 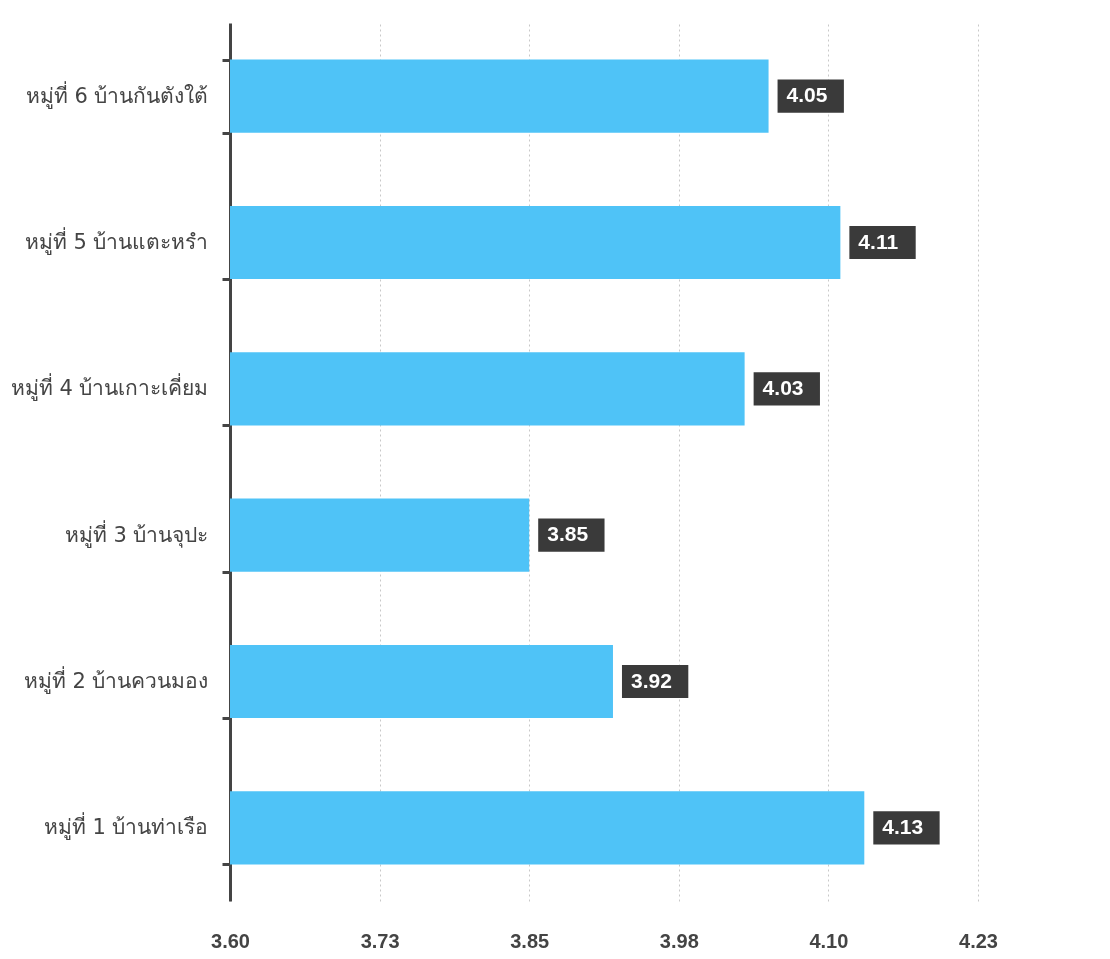 I want to click on data-label: 4.05, so click(x=807, y=95).